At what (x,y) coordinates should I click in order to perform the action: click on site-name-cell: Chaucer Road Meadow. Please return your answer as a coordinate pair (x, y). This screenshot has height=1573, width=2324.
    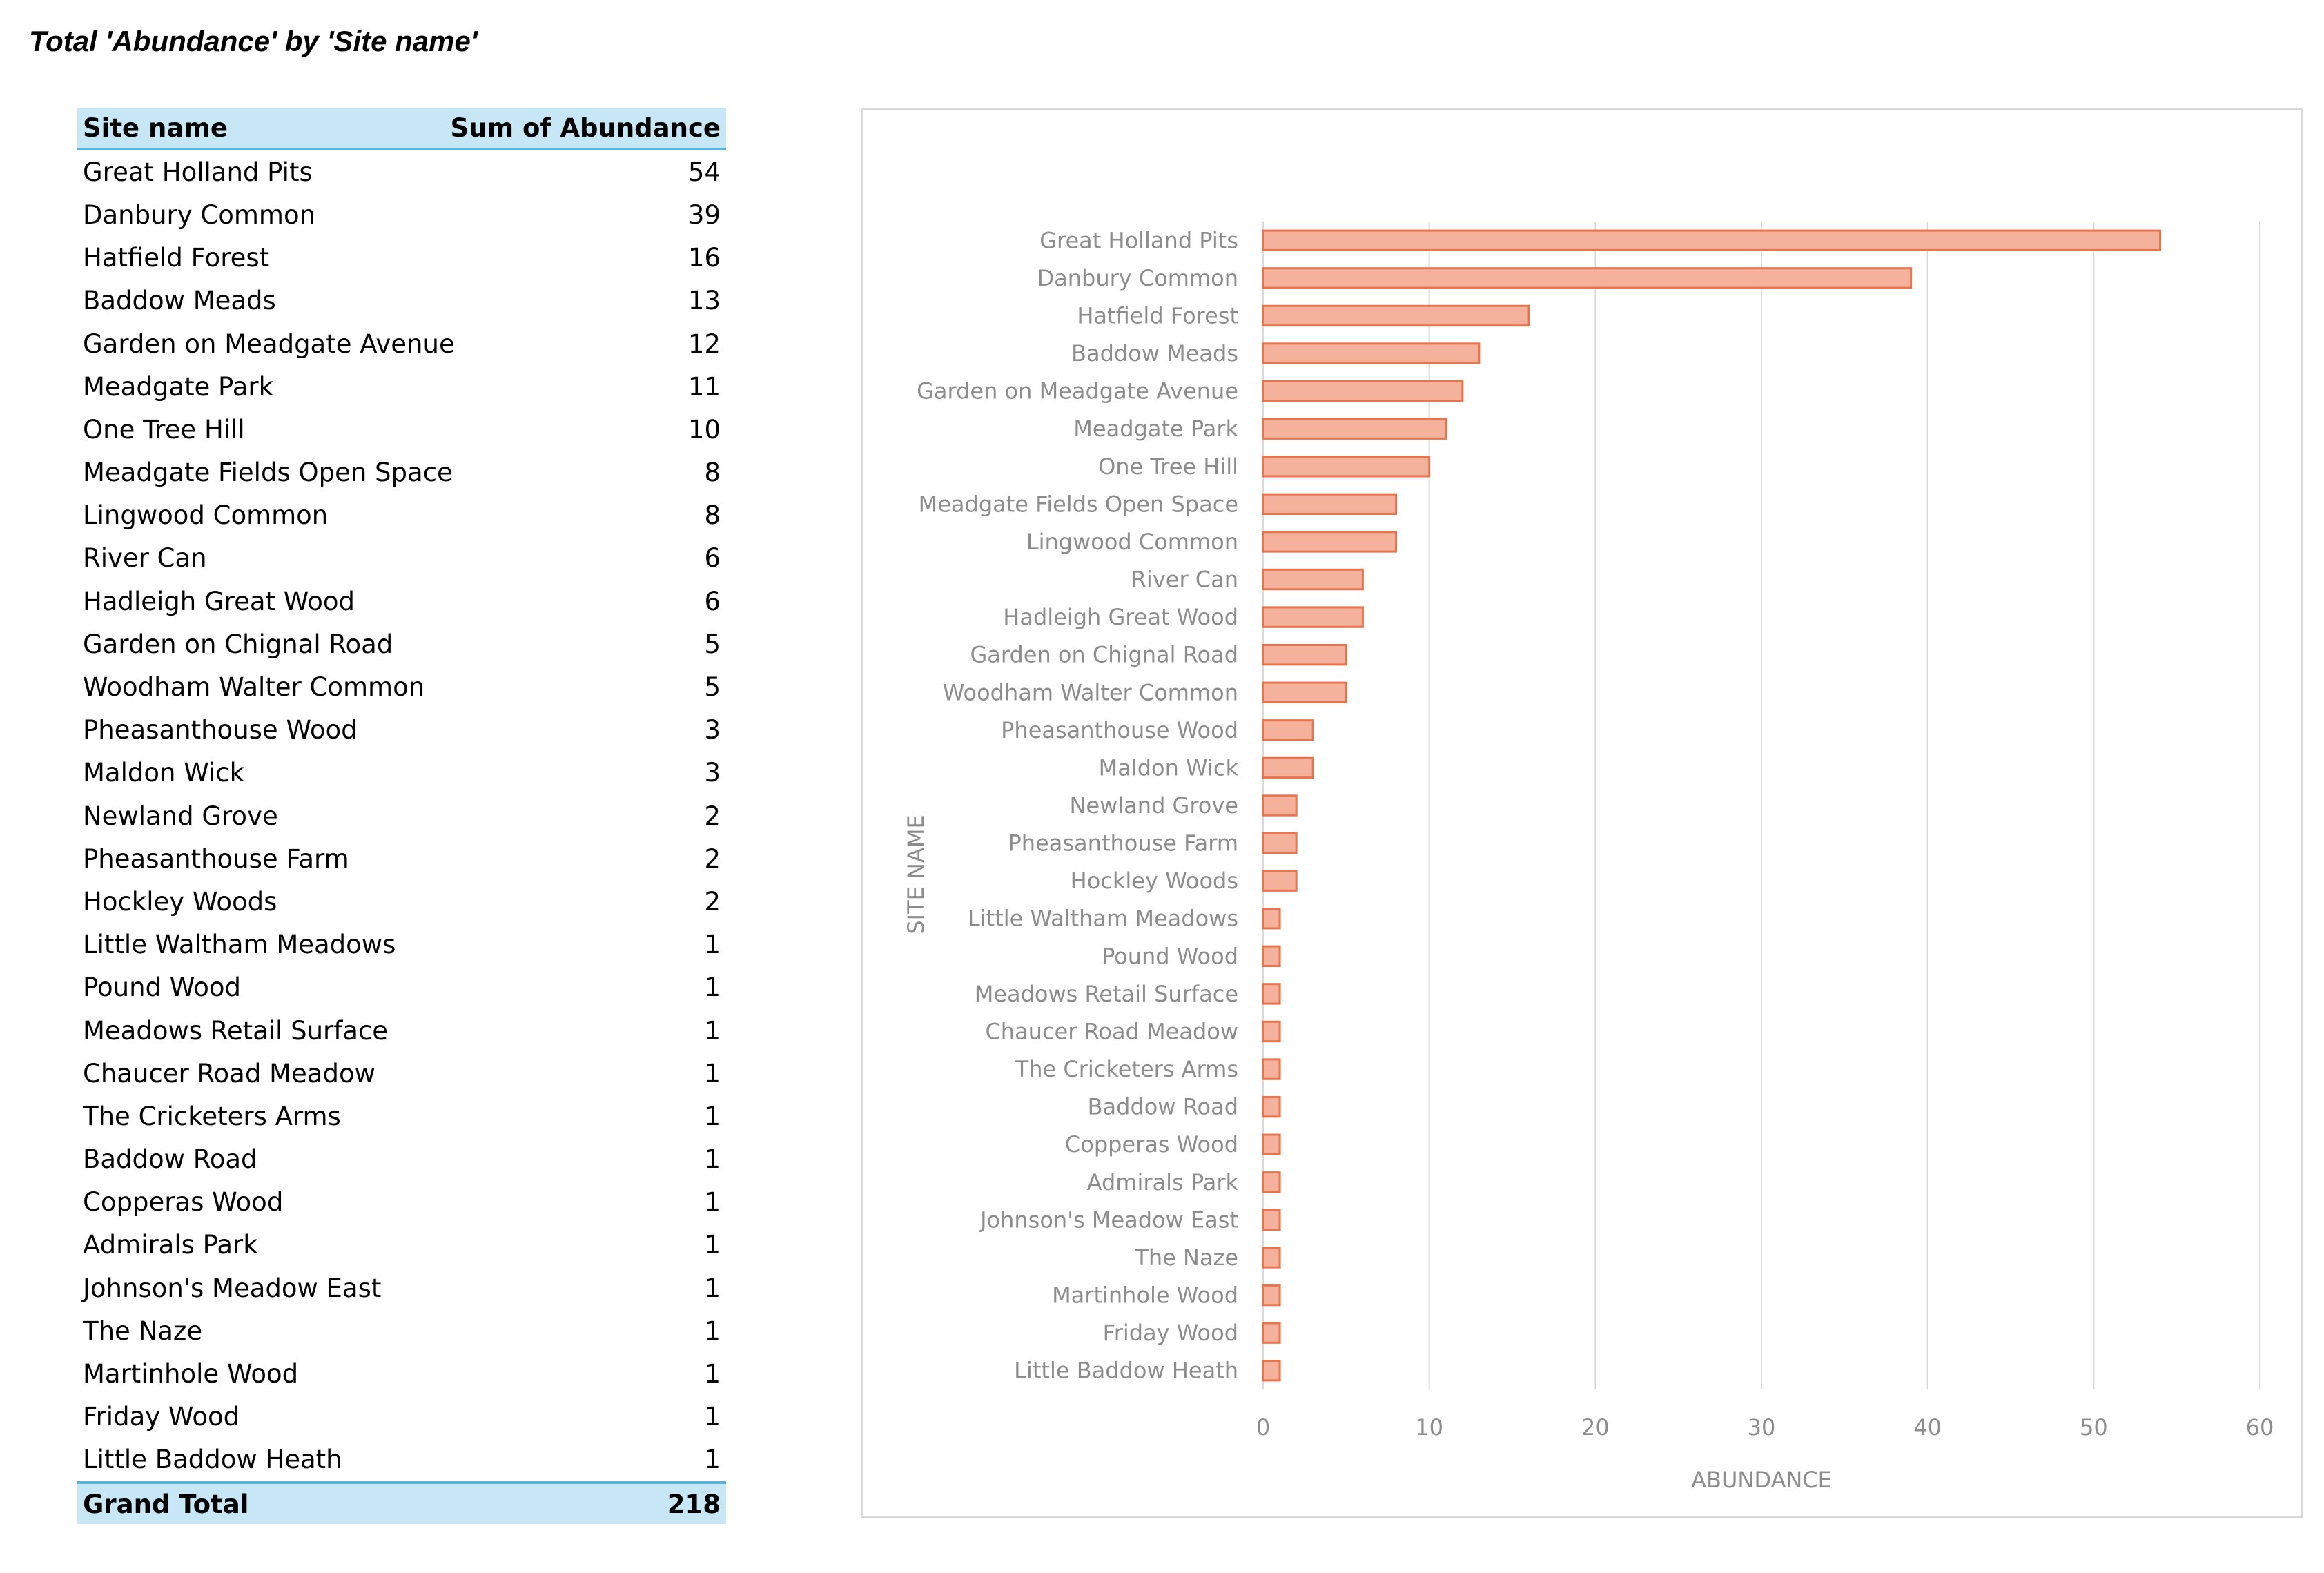
    Looking at the image, I should click on (229, 1073).